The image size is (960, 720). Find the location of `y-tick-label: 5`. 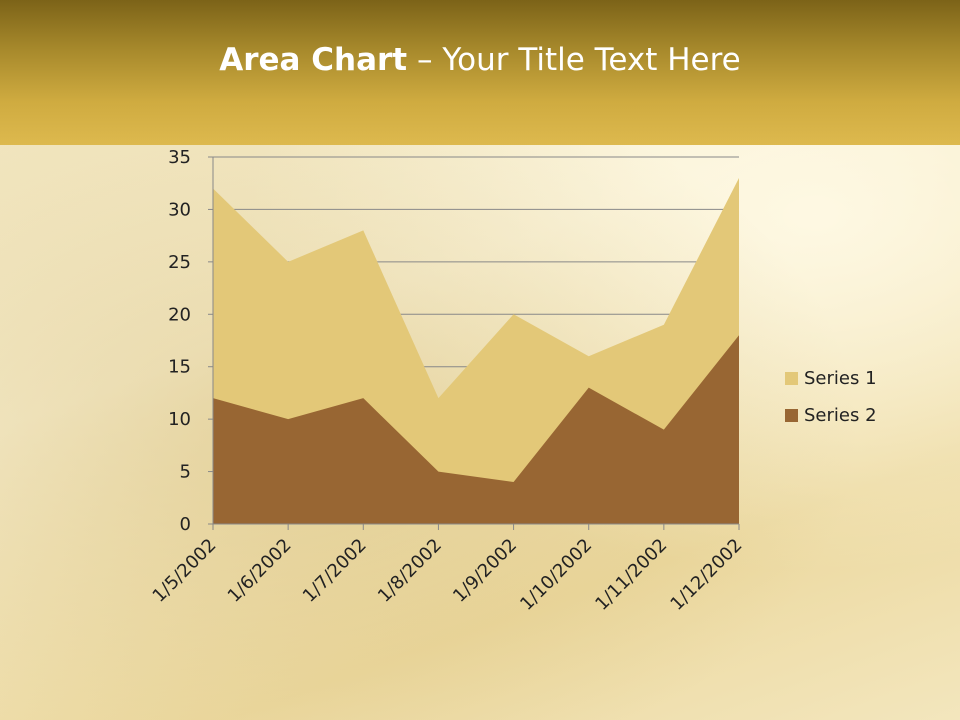

y-tick-label: 5 is located at coordinates (185, 472).